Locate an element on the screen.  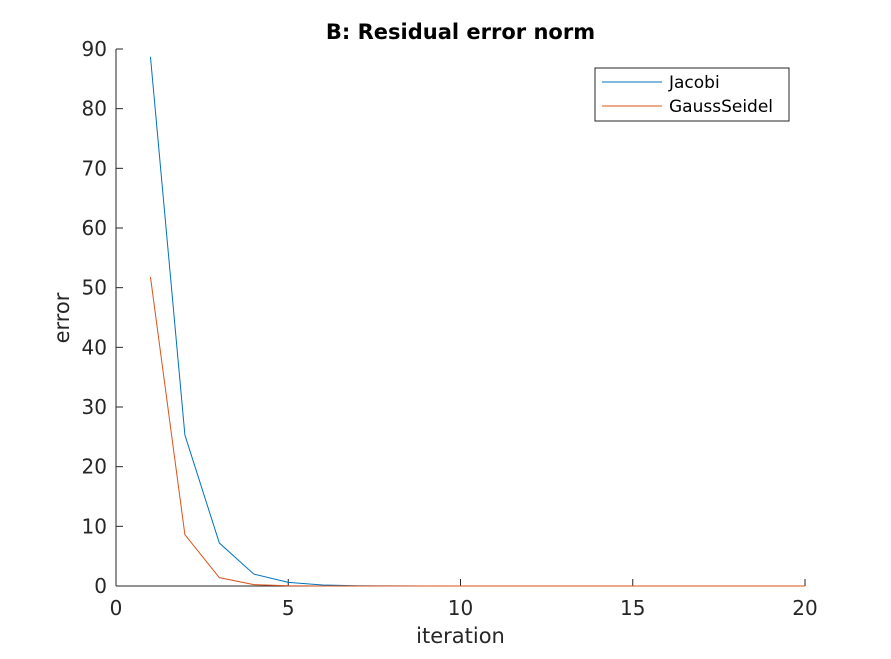
legend-box is located at coordinates (692, 94).